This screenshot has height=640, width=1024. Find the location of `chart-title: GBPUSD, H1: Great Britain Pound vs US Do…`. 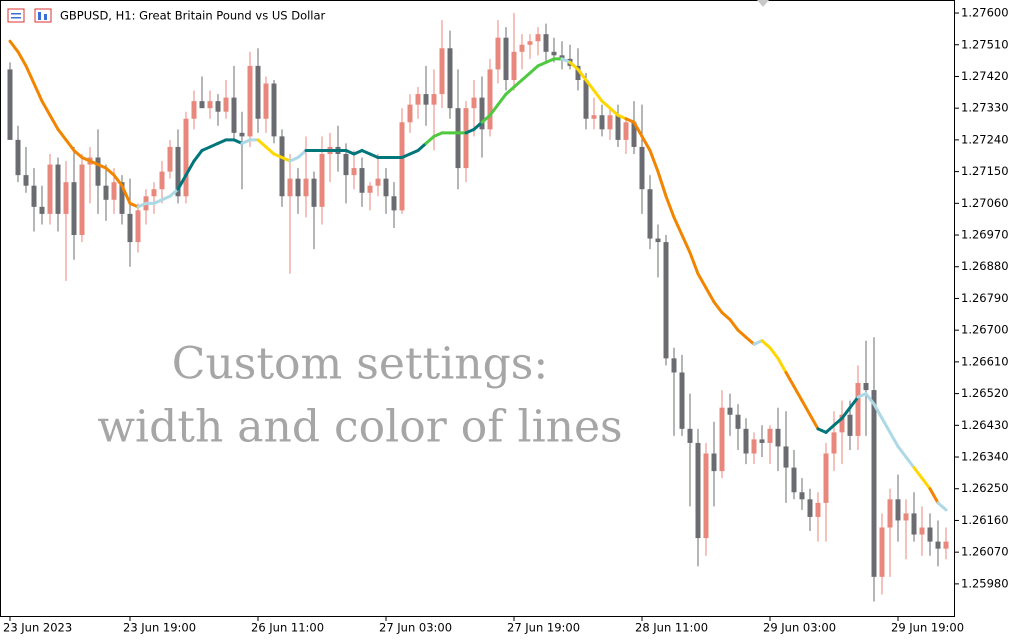

chart-title: GBPUSD, H1: Great Britain Pound vs US Do… is located at coordinates (193, 16).